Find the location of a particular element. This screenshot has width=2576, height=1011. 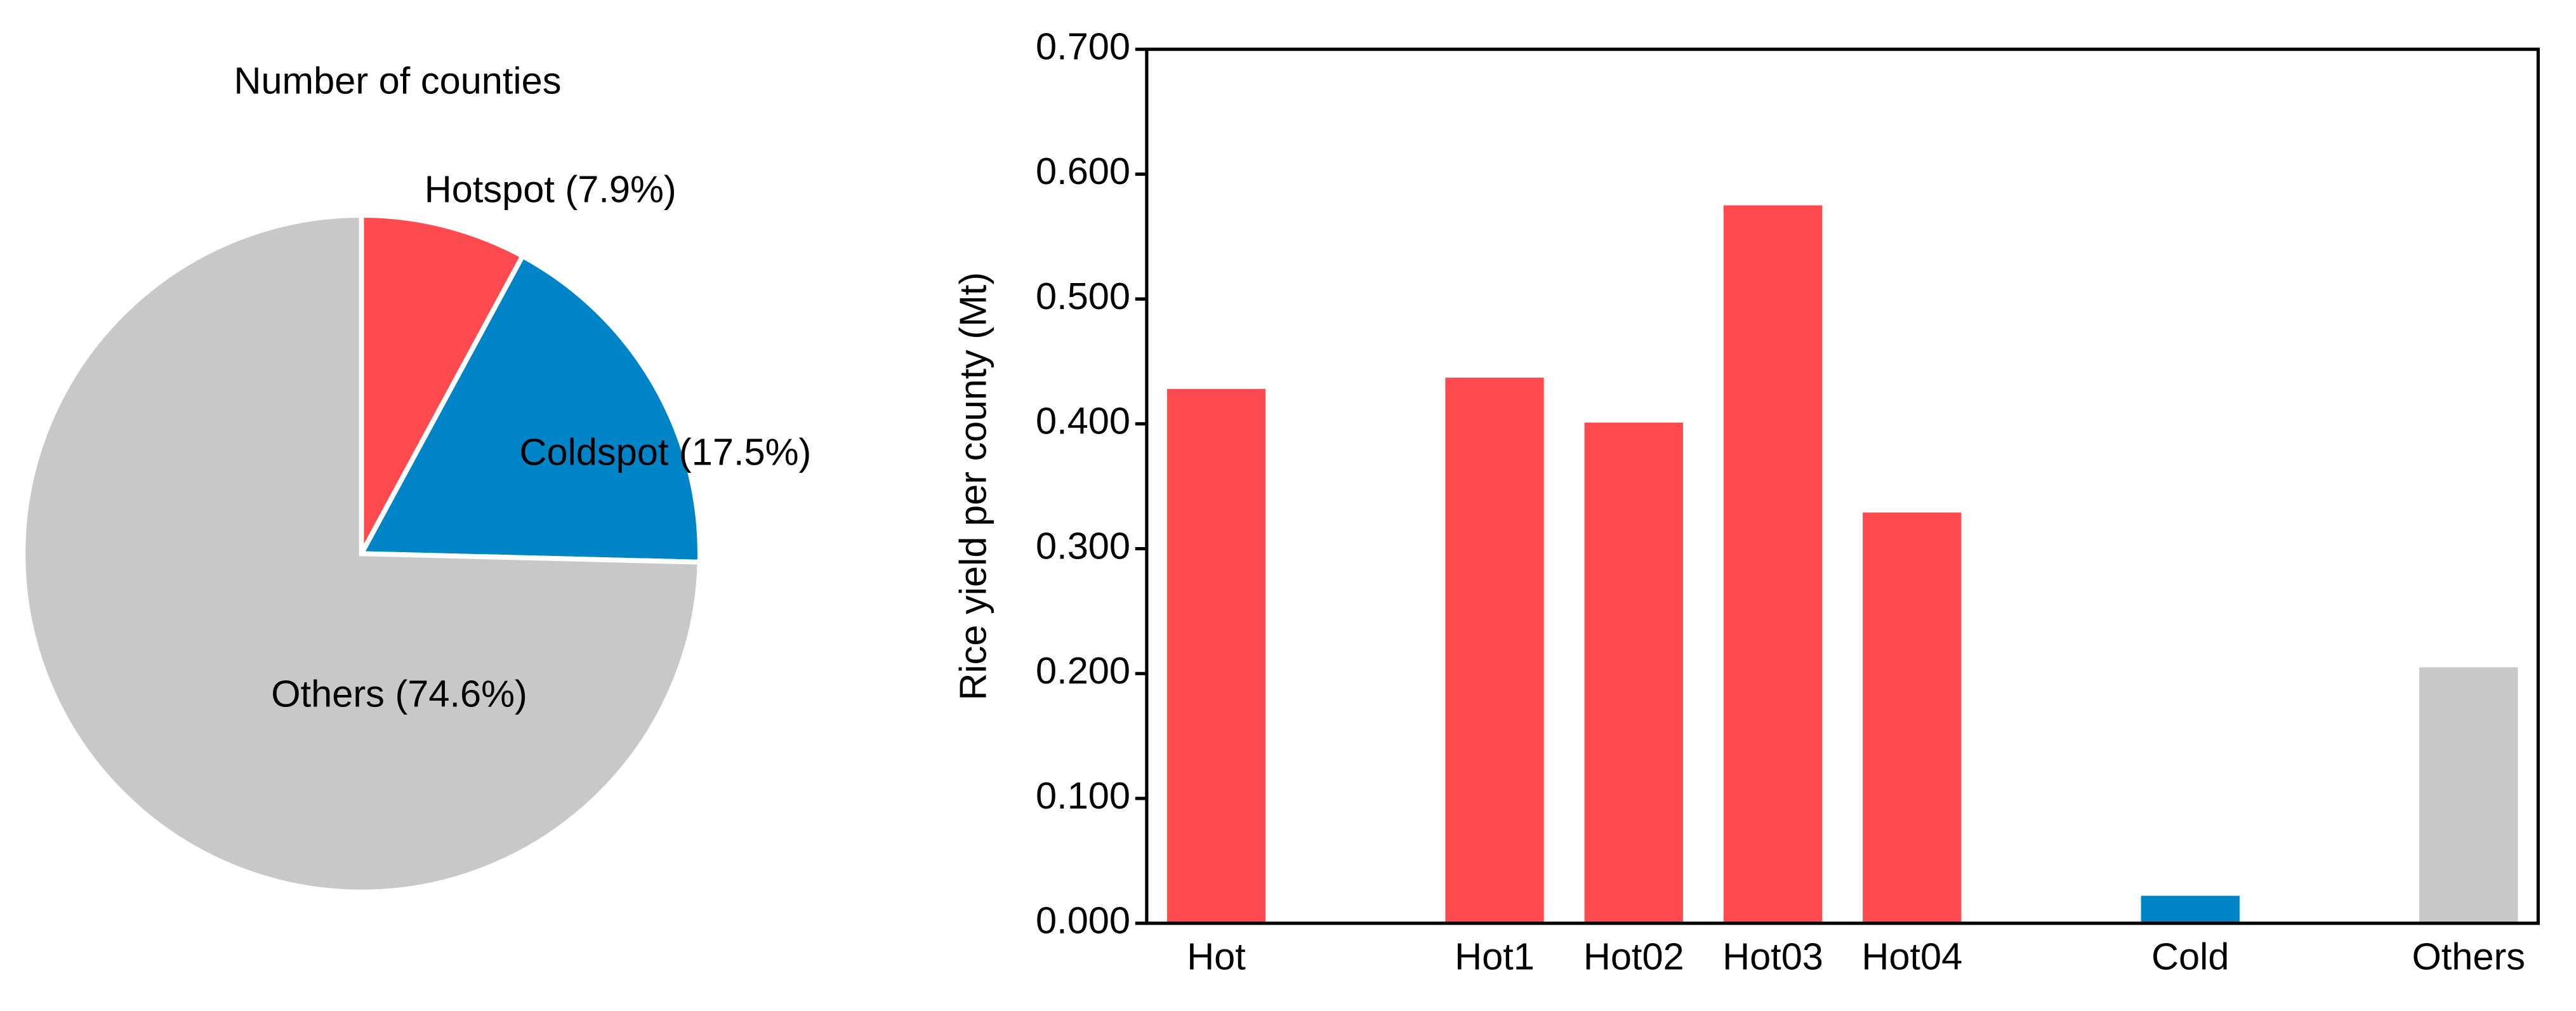

x-tick-label: Hot02 is located at coordinates (1633, 956).